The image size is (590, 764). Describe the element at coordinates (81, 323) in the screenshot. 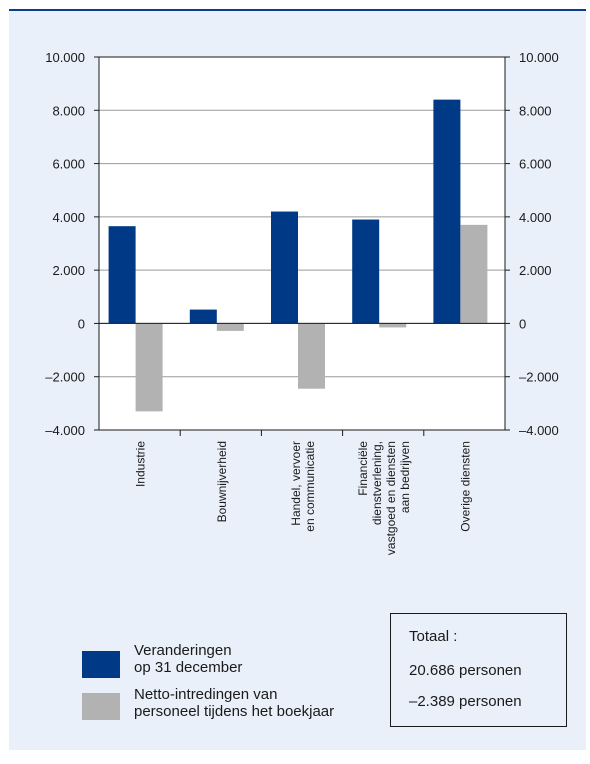

I see `y-tick-label-left: 0` at that location.